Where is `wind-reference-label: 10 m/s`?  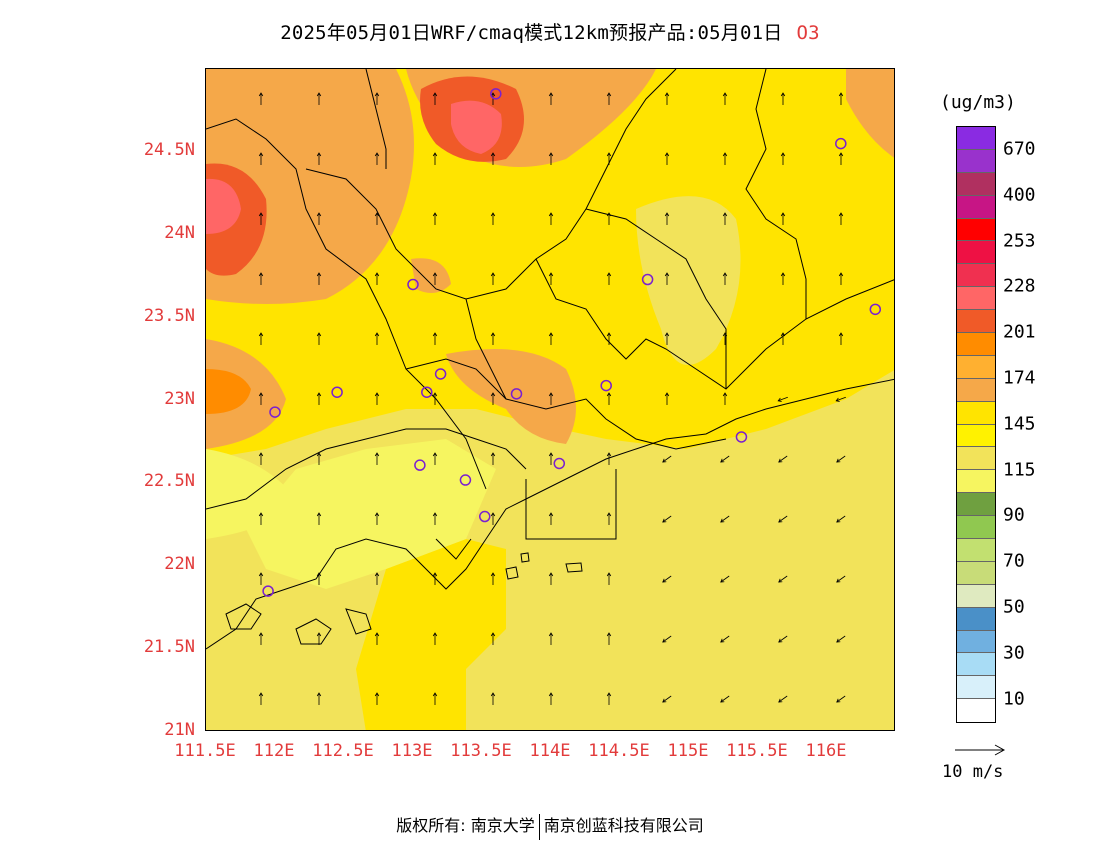
wind-reference-label: 10 m/s is located at coordinates (973, 772).